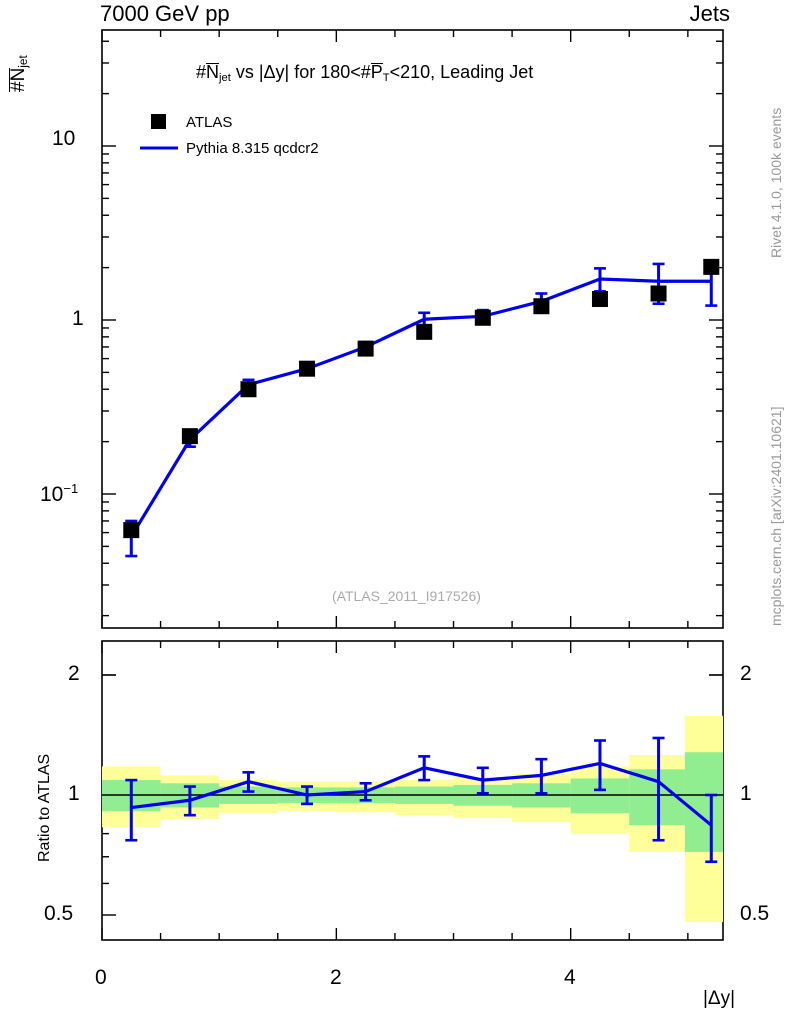 Image resolution: width=786 pixels, height=1024 pixels. Describe the element at coordinates (59, 493) in the screenshot. I see `main-ytick-0p1: 10−1` at that location.